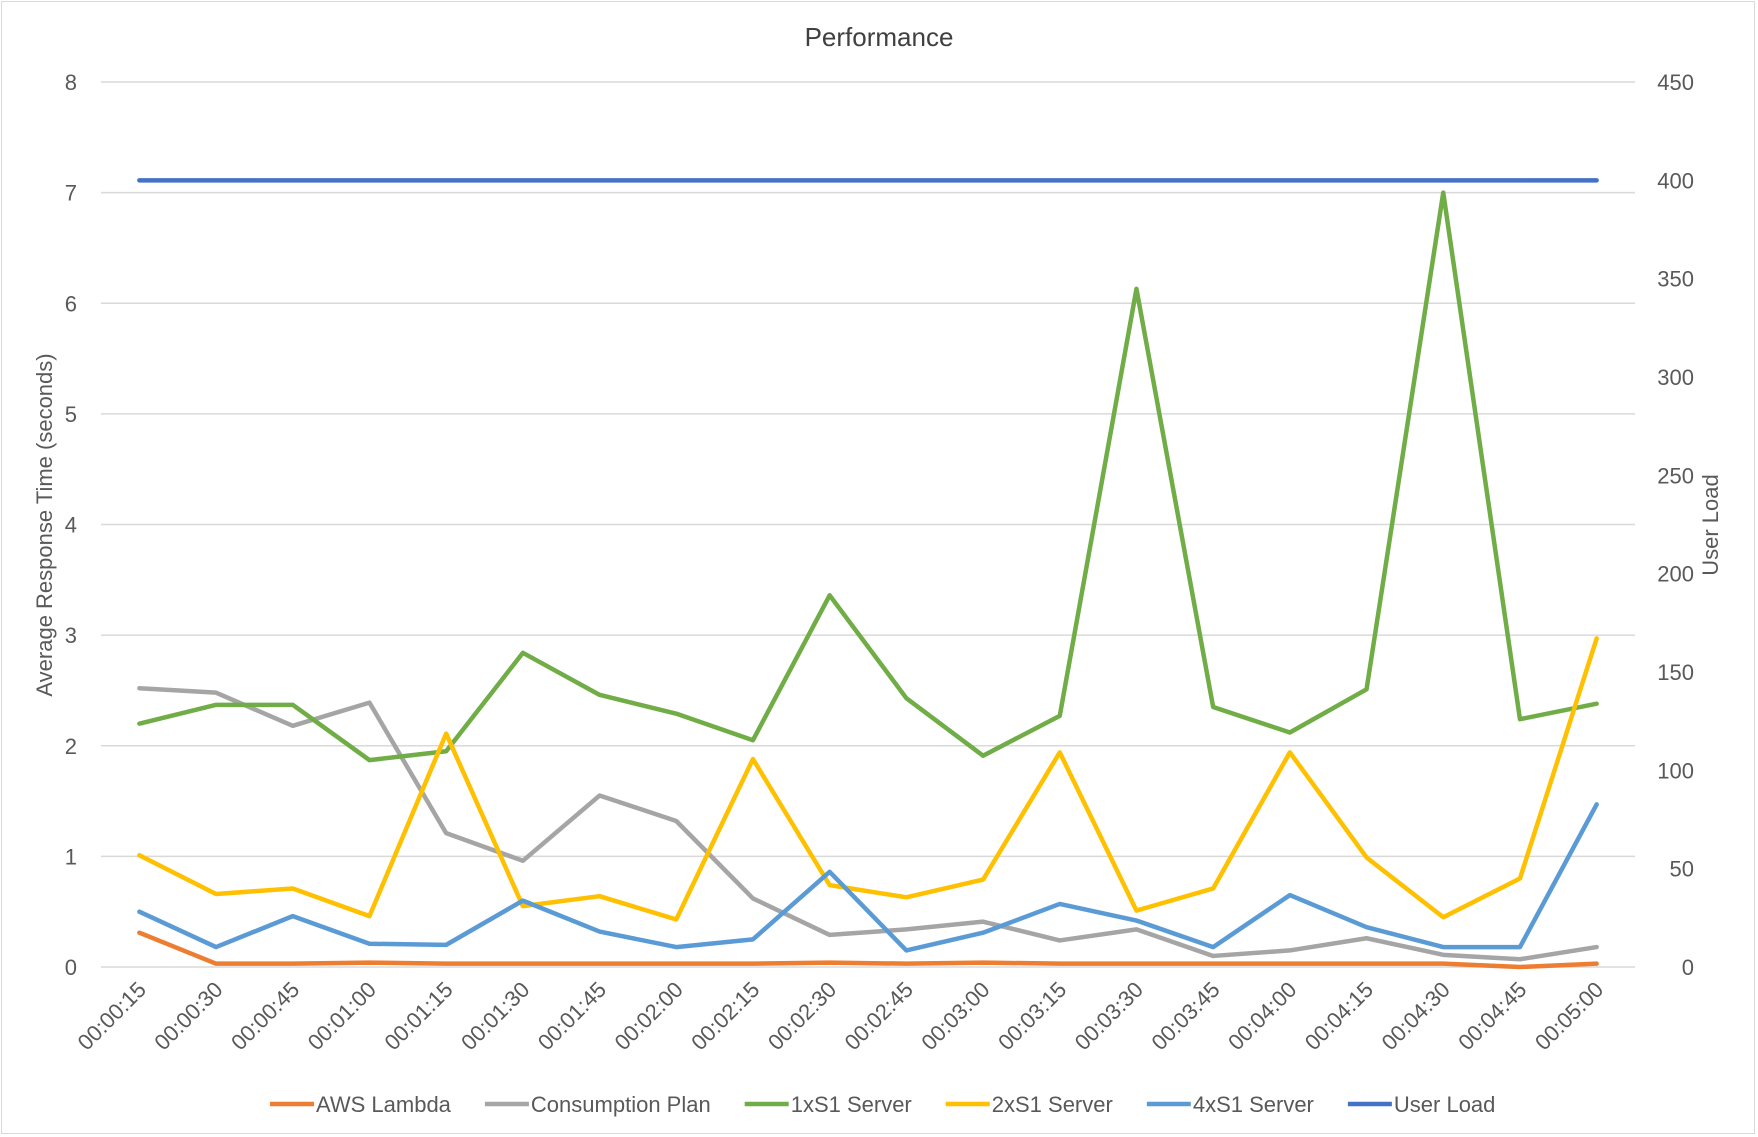  What do you see at coordinates (851, 1104) in the screenshot?
I see `legend-label: 1xS1 Server` at bounding box center [851, 1104].